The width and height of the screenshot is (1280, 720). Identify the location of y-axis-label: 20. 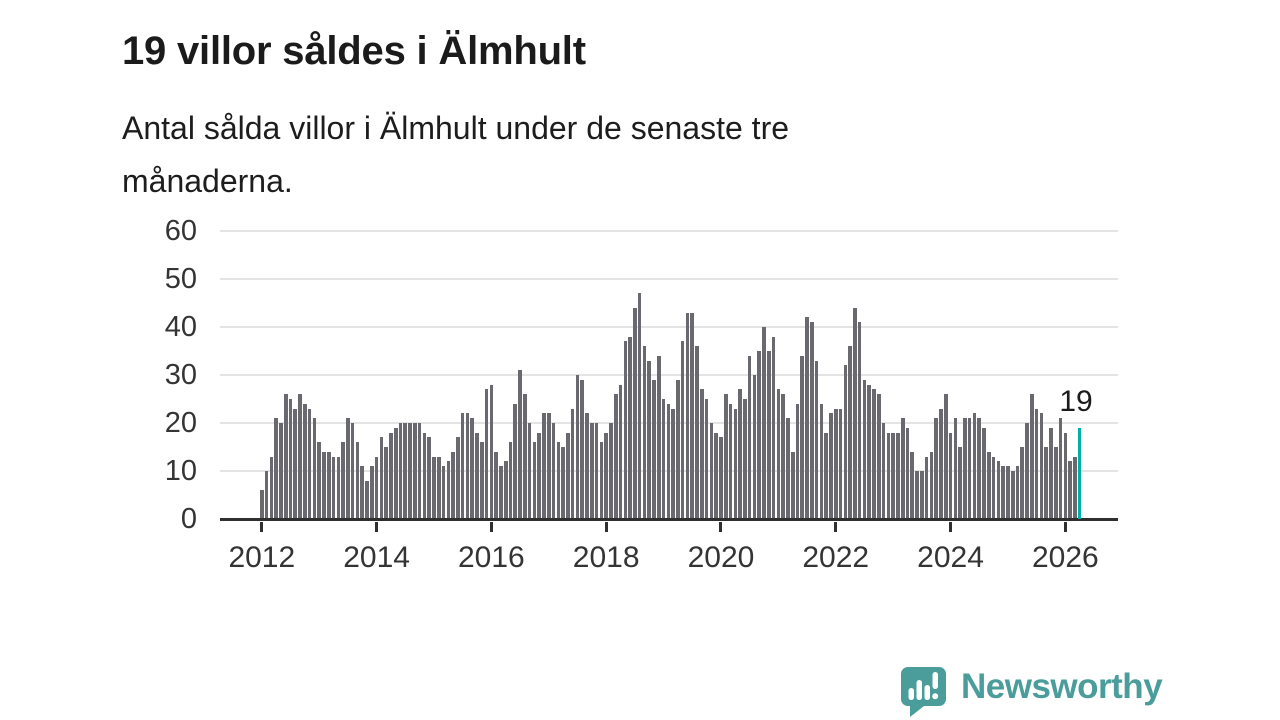
(180, 423).